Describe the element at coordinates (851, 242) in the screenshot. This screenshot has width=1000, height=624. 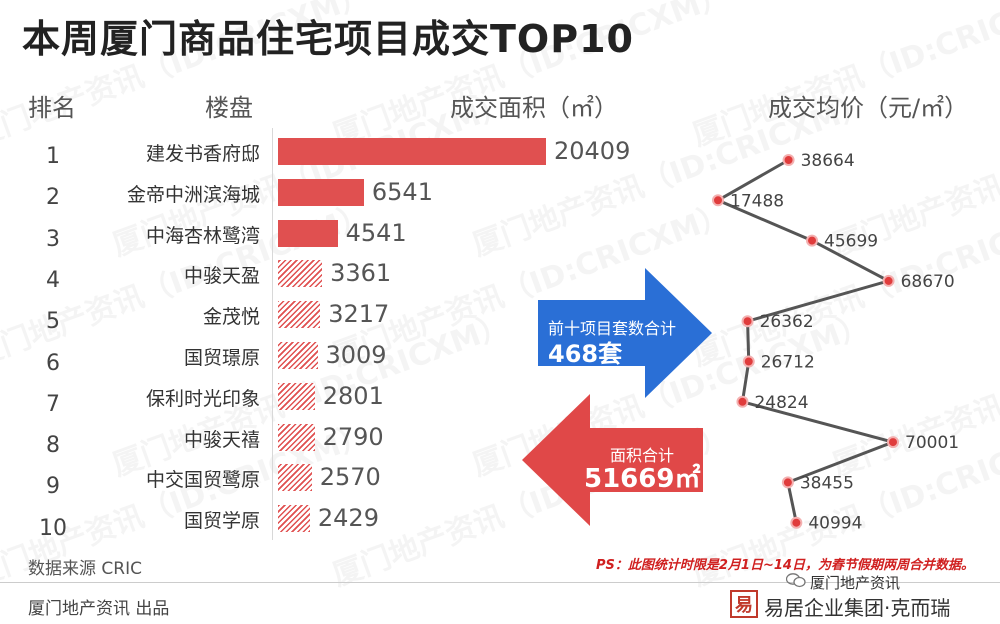
I see `price-value-label: 45699` at that location.